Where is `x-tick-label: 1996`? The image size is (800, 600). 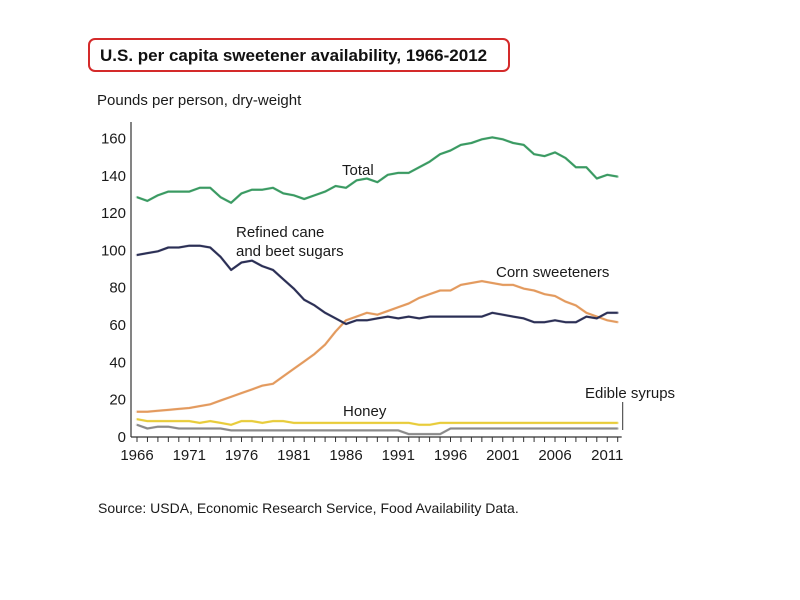 x-tick-label: 1996 is located at coordinates (450, 455).